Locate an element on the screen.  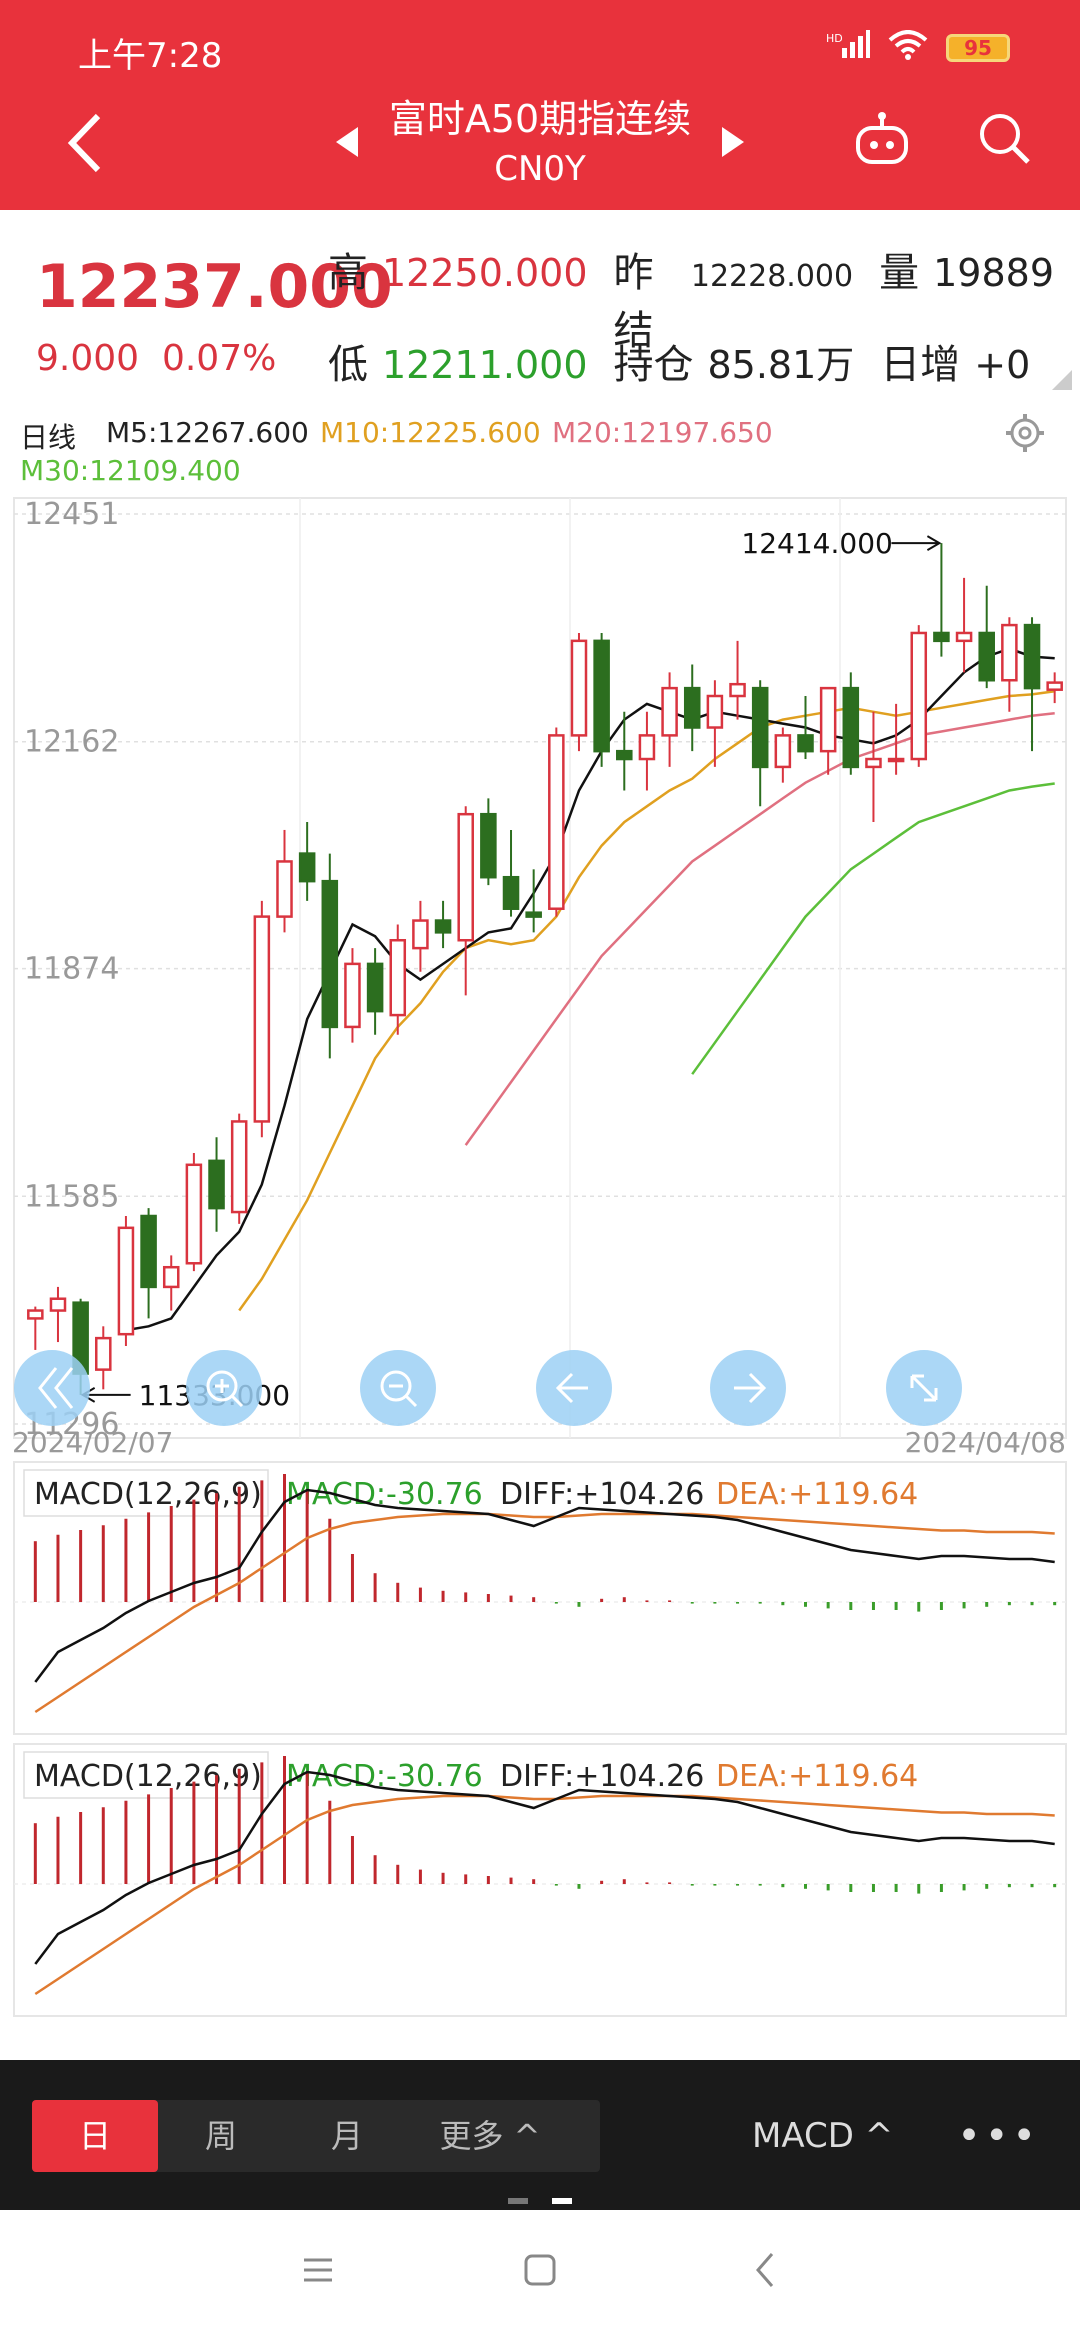
signal-icon: HD is located at coordinates (848, 48).